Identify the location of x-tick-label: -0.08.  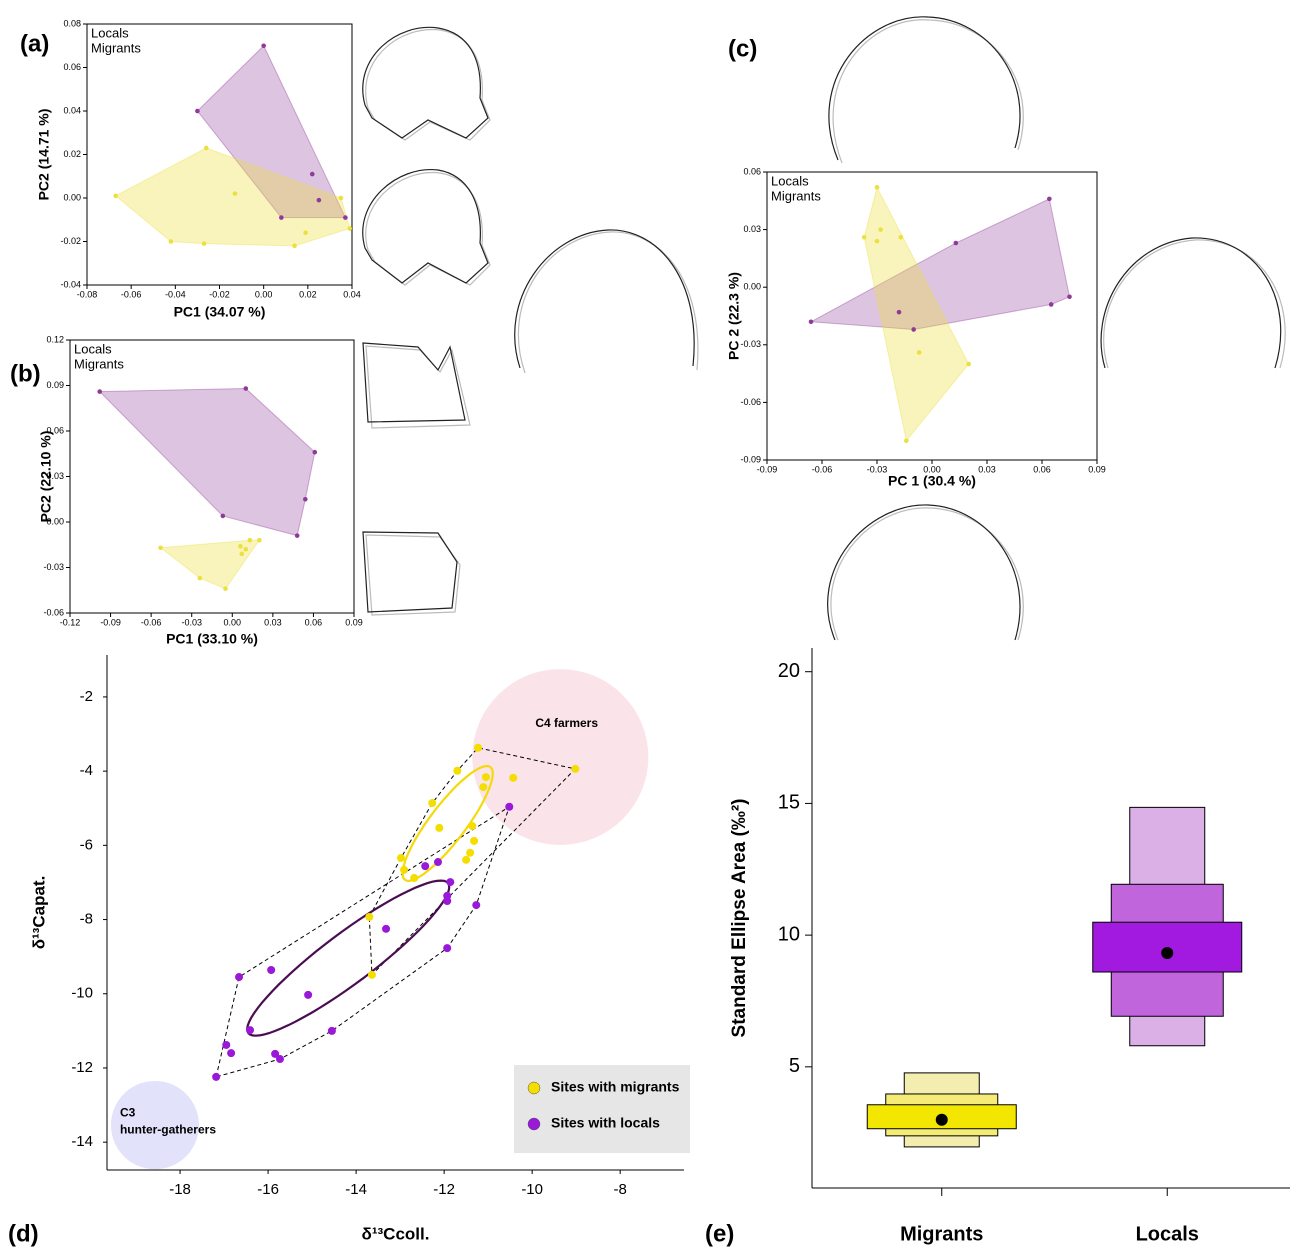
(87, 294).